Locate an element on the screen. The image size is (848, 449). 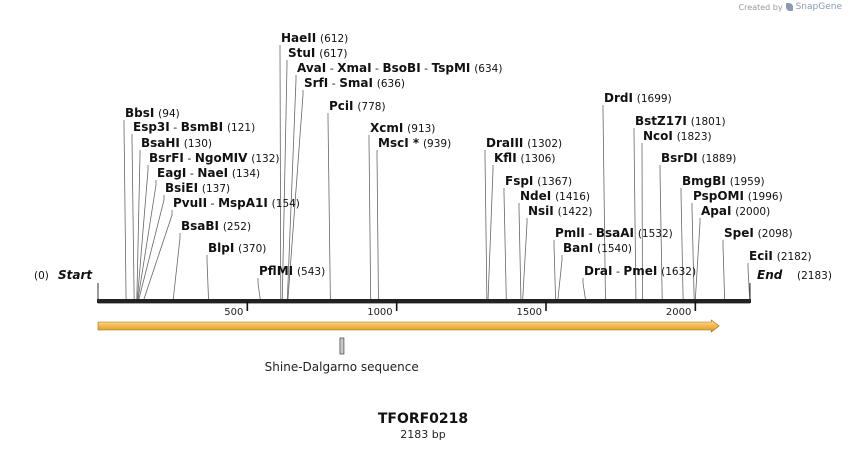
cut-position: (913) is located at coordinates (421, 129).